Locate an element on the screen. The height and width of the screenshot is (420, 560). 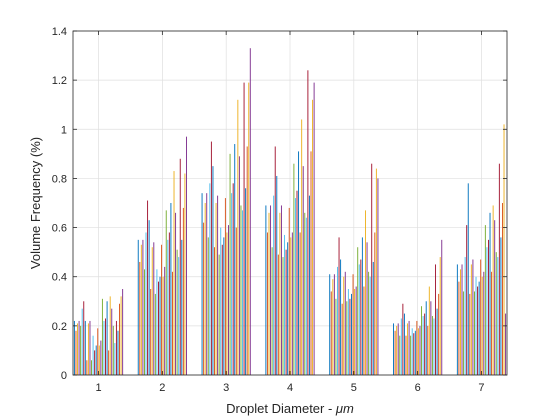
y-tick-label: 1.4 is located at coordinates (59, 32).